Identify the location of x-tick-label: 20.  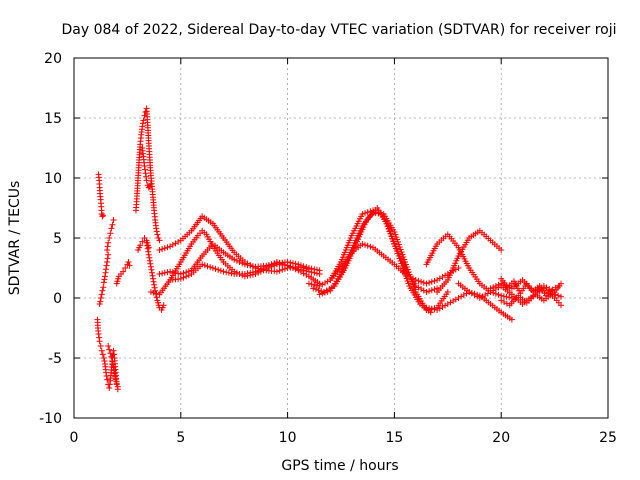
(501, 438).